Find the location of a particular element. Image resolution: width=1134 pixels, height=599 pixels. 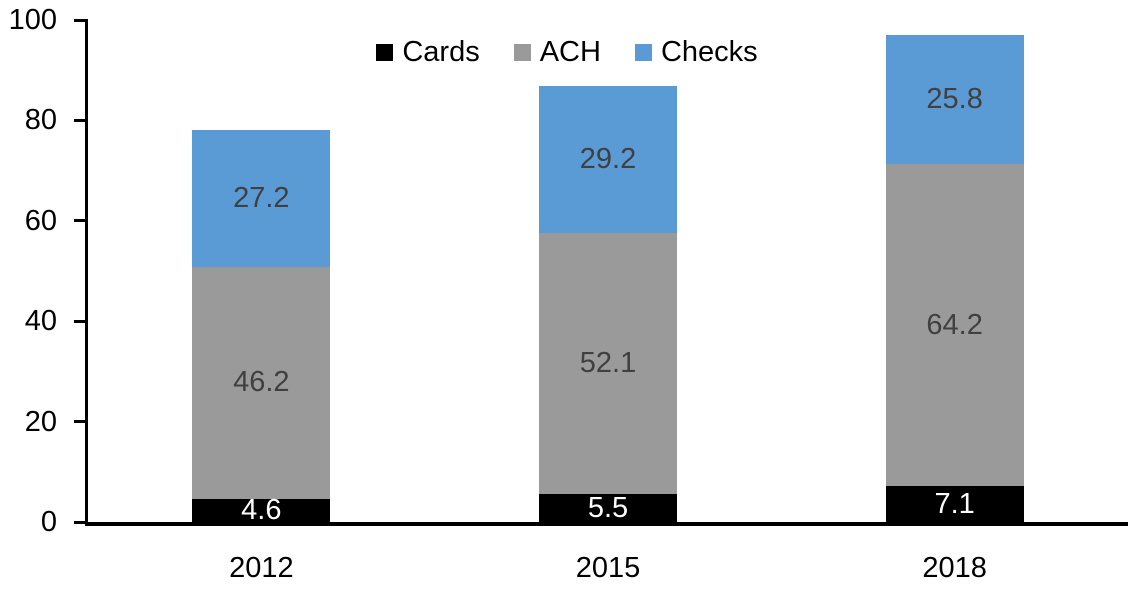

bar-segment-checks-2018: 25.8 is located at coordinates (954, 99).